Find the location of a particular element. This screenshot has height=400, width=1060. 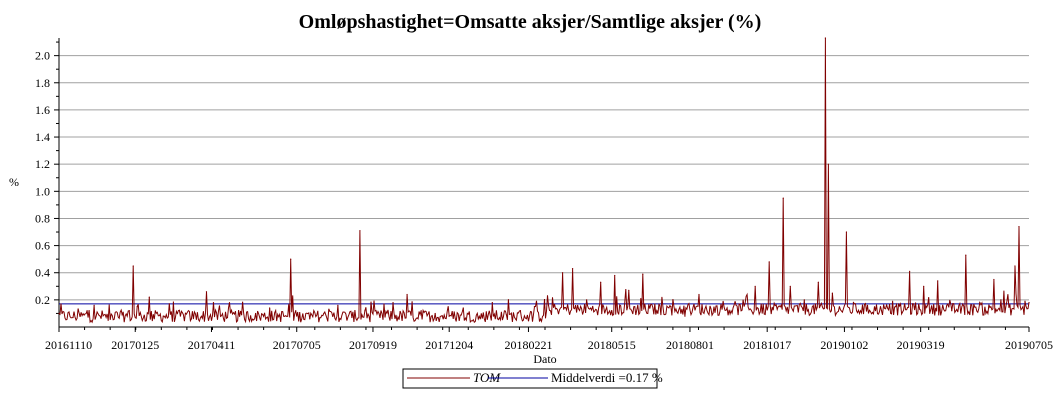

x-tick-label: 20170919 is located at coordinates (373, 345).